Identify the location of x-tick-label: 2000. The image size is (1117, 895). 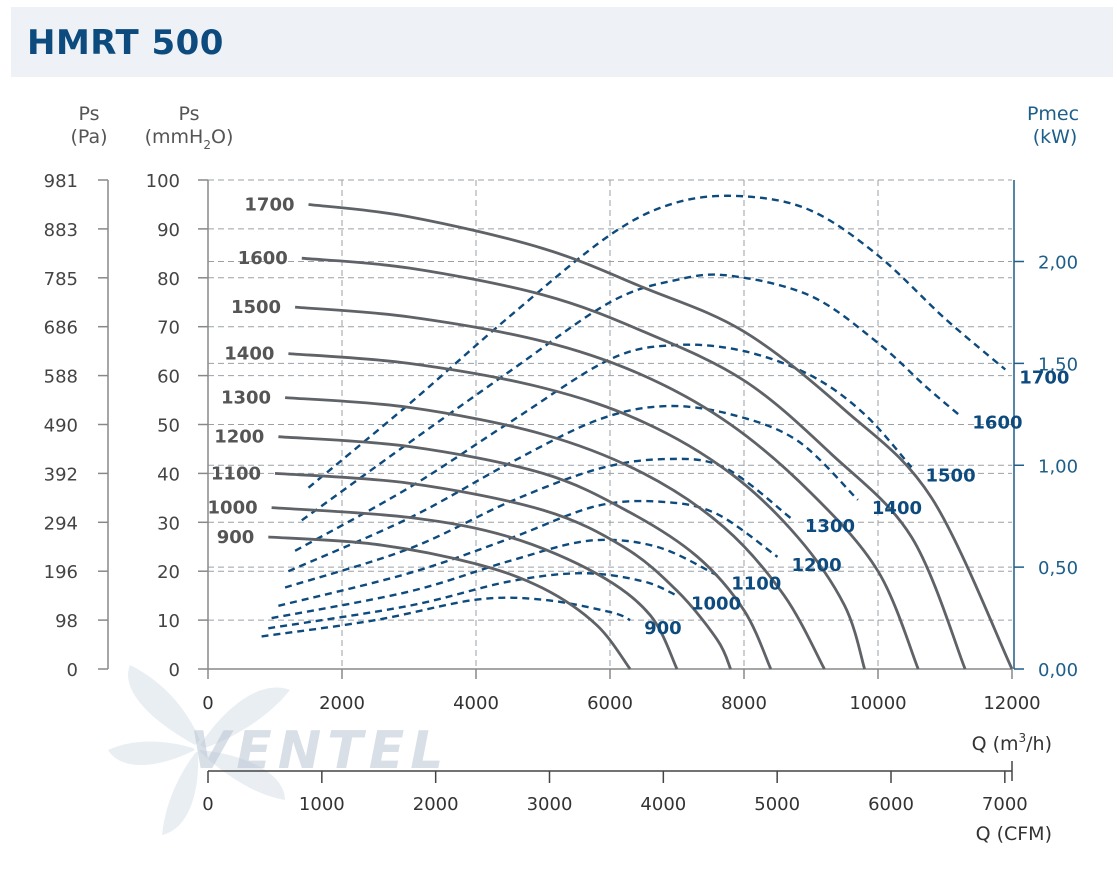
(342, 703).